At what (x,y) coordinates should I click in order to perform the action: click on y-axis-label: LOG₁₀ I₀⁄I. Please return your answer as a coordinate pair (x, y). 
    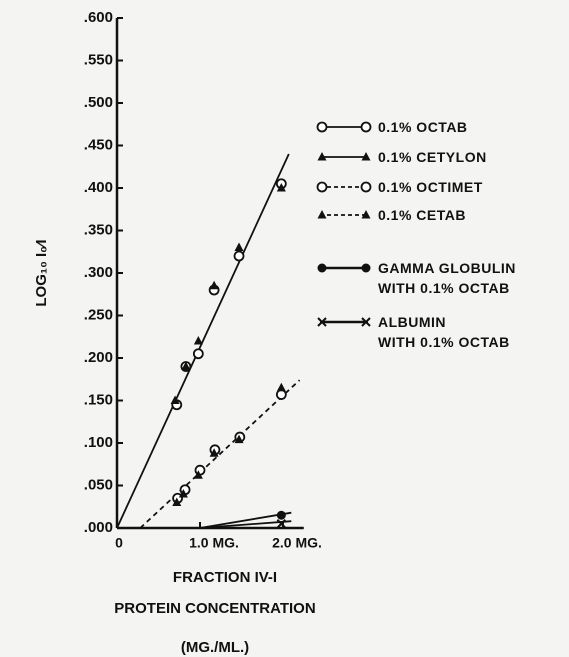
    Looking at the image, I should click on (41, 272).